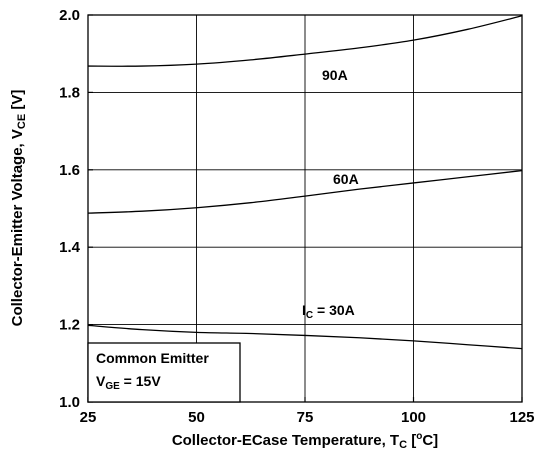 This screenshot has height=456, width=540. What do you see at coordinates (196, 417) in the screenshot?
I see `x-tick-label: 50` at bounding box center [196, 417].